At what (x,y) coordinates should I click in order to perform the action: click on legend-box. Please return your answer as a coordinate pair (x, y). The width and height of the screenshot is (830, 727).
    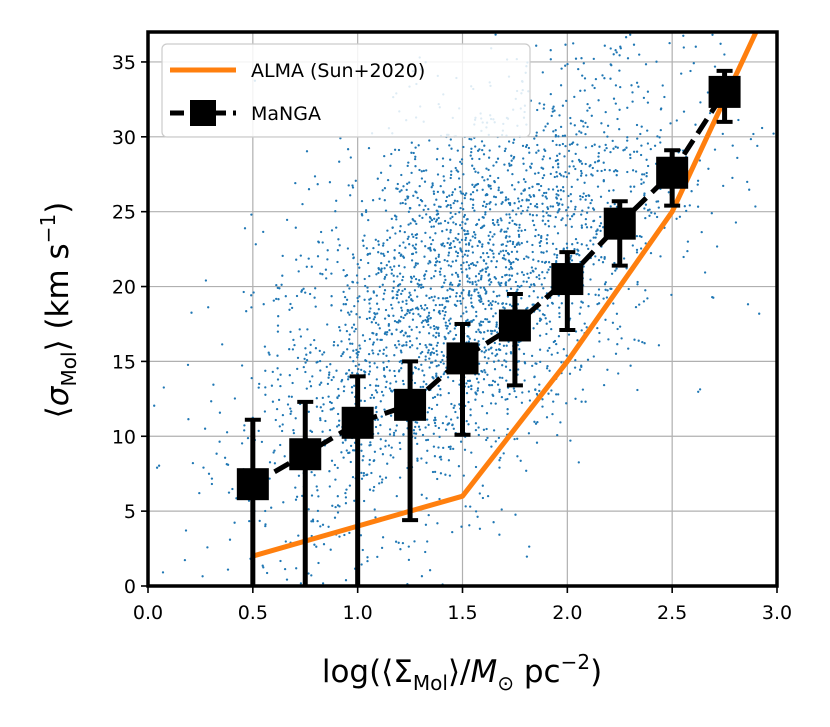
    Looking at the image, I should click on (346, 90).